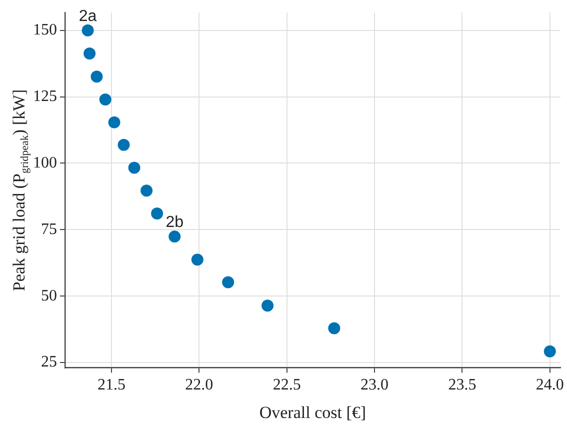 The height and width of the screenshot is (428, 567). Describe the element at coordinates (45, 97) in the screenshot. I see `y-tick-label: 125` at that location.